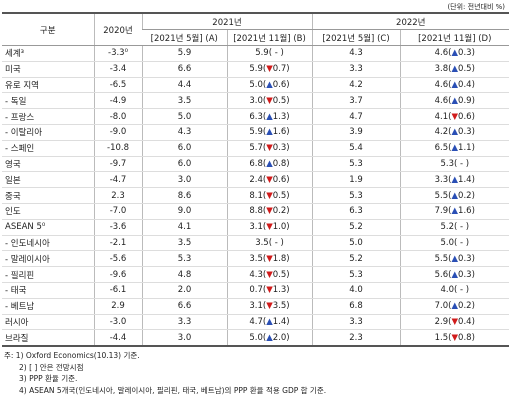  What do you see at coordinates (48, 101) in the screenshot?
I see `row-label: - 독일` at bounding box center [48, 101].